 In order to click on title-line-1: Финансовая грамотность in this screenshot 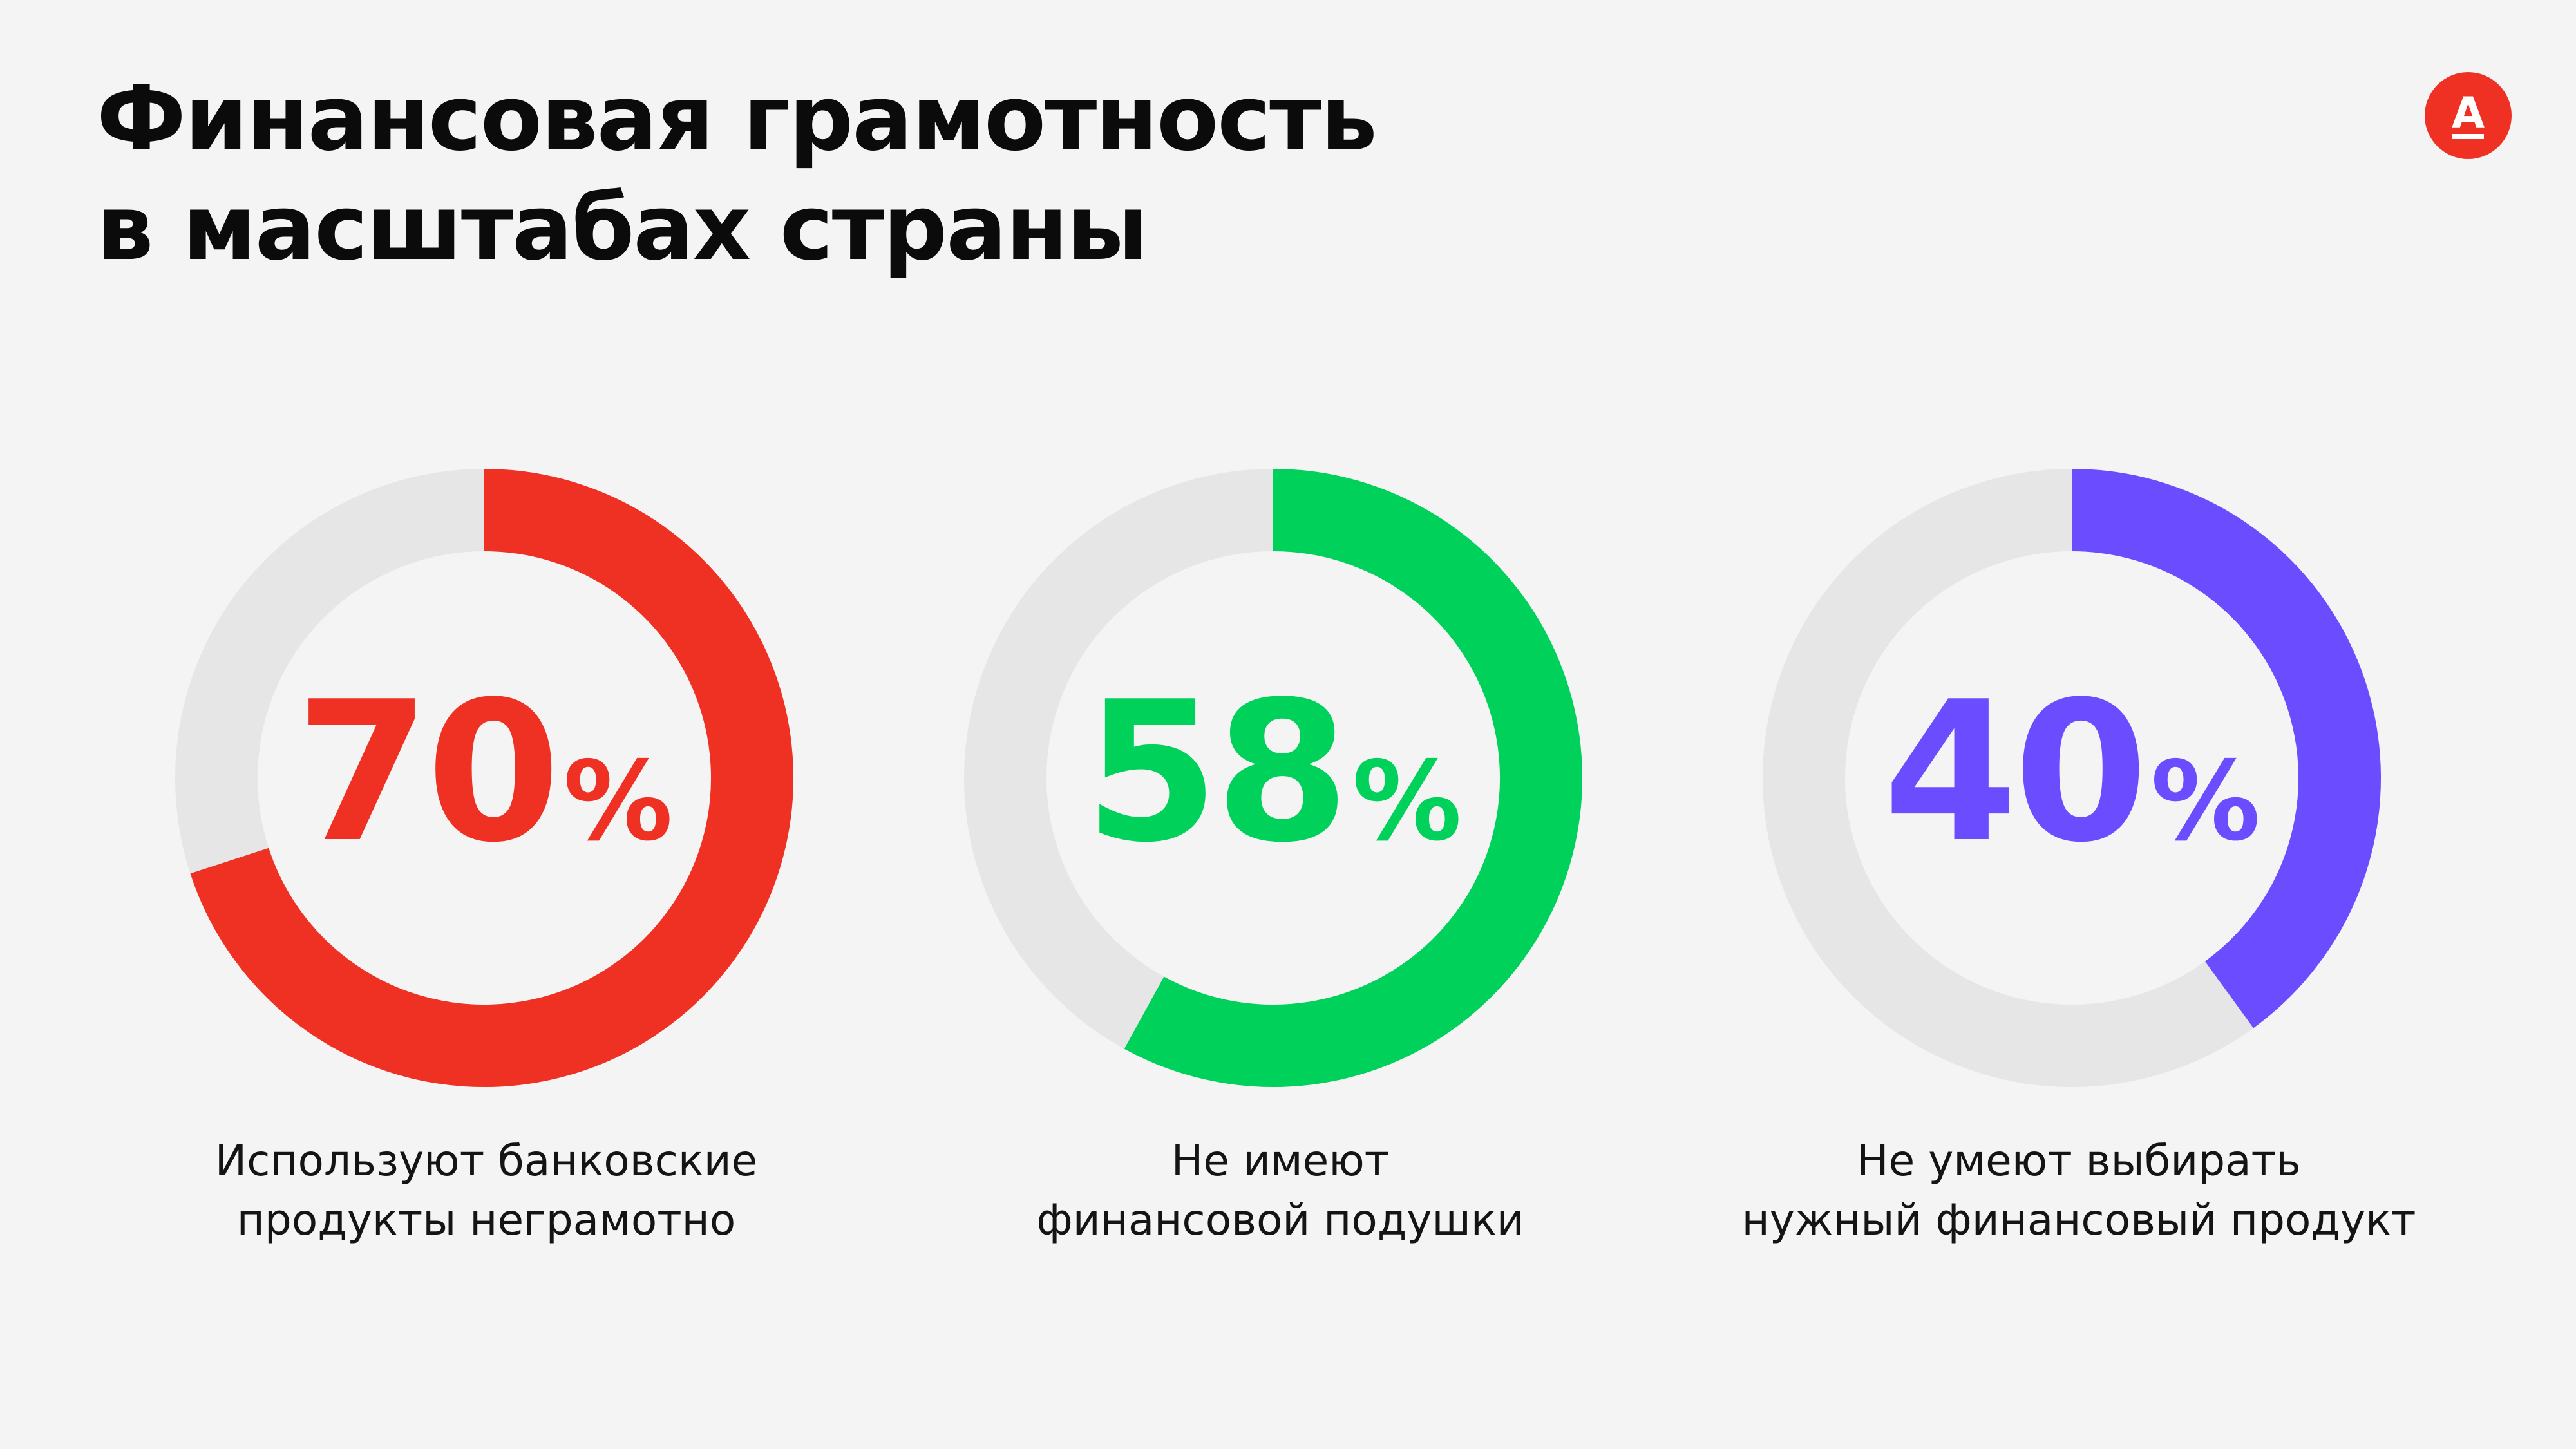, I will do `click(738, 119)`.